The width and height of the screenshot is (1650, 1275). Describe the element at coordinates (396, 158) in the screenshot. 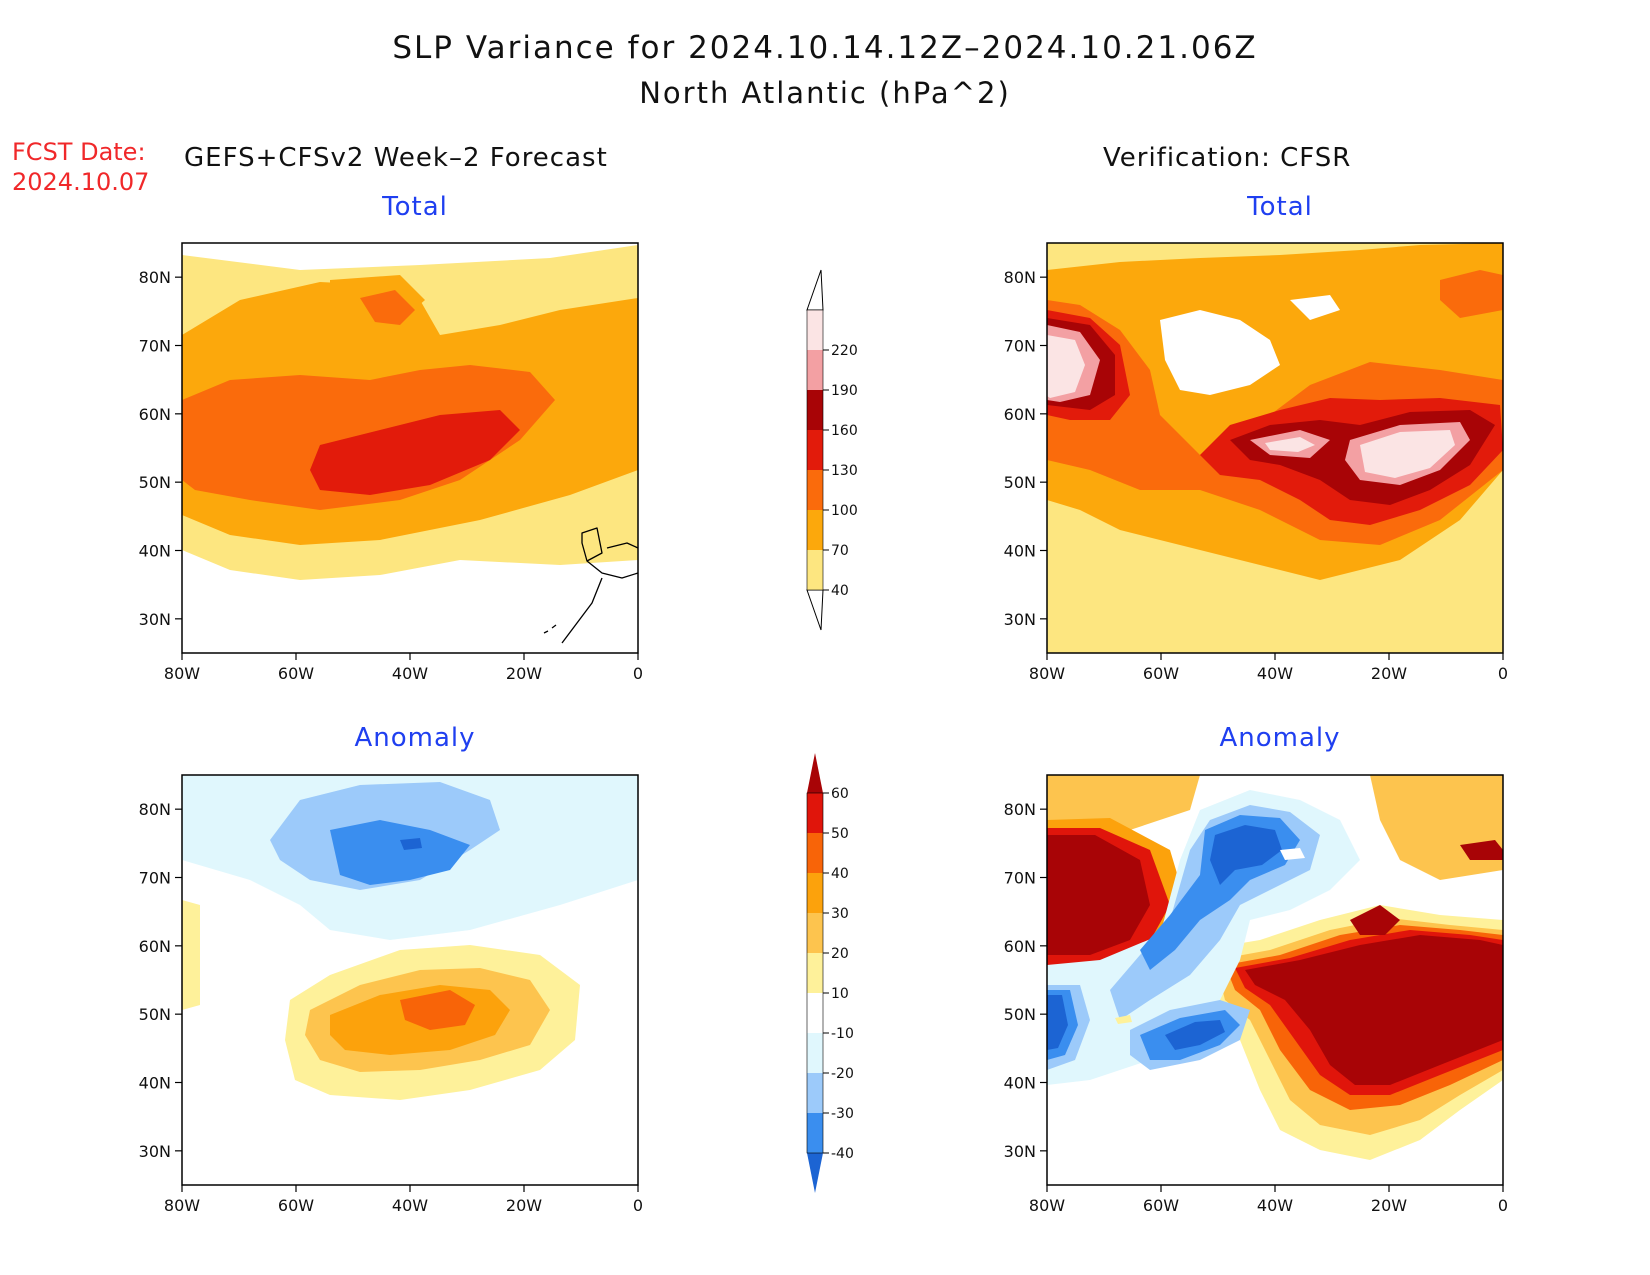

I see `forecast-column-heading: GEFS+CFSv2 Week–2 Forecast` at that location.